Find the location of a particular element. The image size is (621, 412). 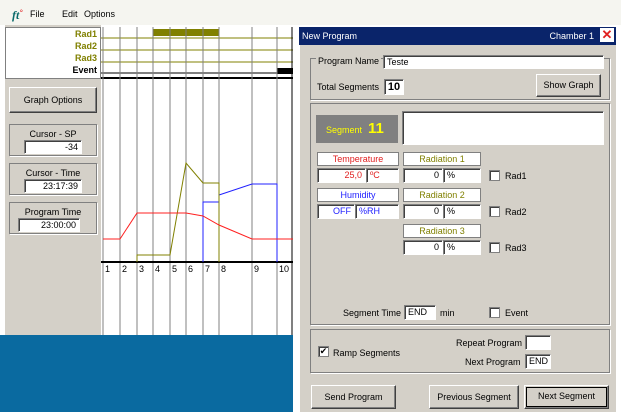

show-graph-label: Show Graph is located at coordinates (568, 85).